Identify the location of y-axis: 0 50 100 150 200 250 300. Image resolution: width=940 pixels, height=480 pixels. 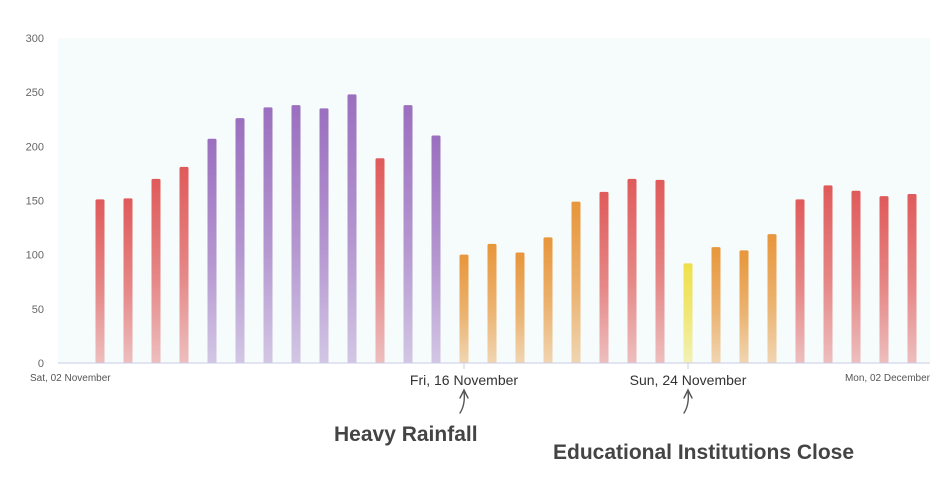
(35, 201).